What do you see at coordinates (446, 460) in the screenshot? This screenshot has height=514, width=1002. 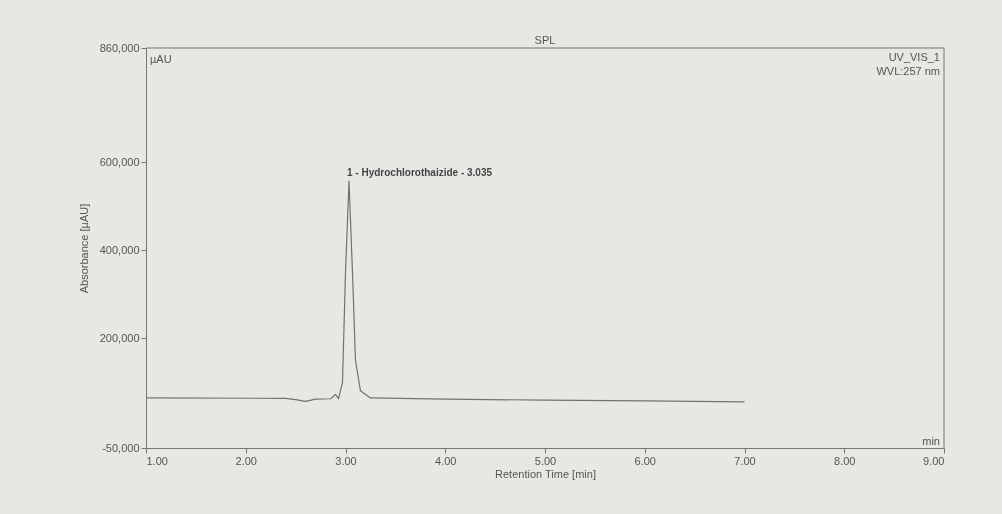 I see `x-tick-label: 4.00` at bounding box center [446, 460].